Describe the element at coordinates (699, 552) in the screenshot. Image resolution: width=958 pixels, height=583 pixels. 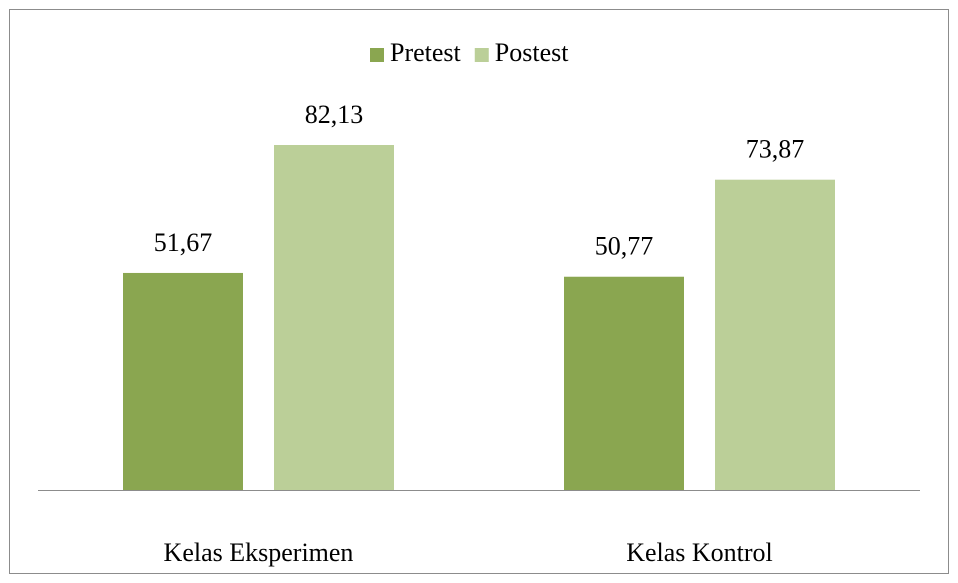
I see `x-tick-label: Kelas Kontrol` at that location.